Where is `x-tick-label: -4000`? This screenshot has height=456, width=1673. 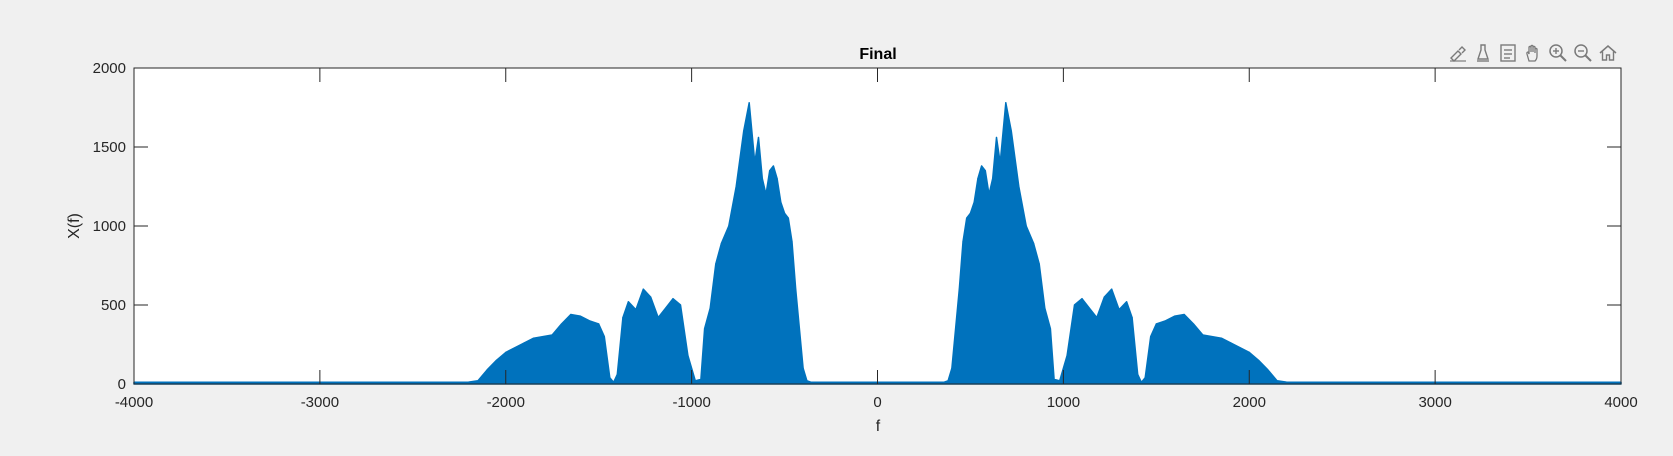 x-tick-label: -4000 is located at coordinates (134, 402).